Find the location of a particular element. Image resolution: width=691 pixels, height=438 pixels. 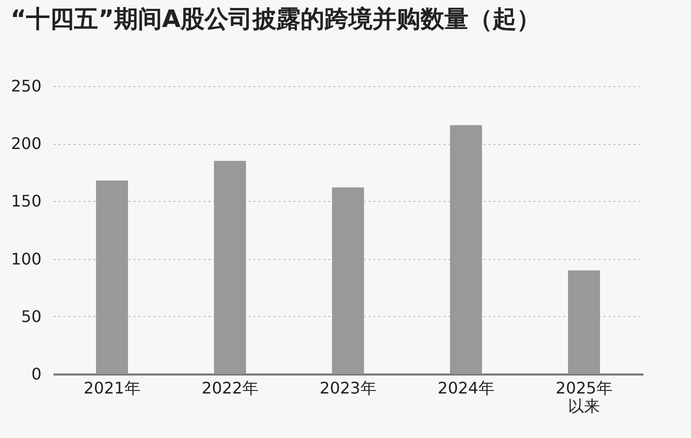

y-tick-label: 0 is located at coordinates (36, 374).